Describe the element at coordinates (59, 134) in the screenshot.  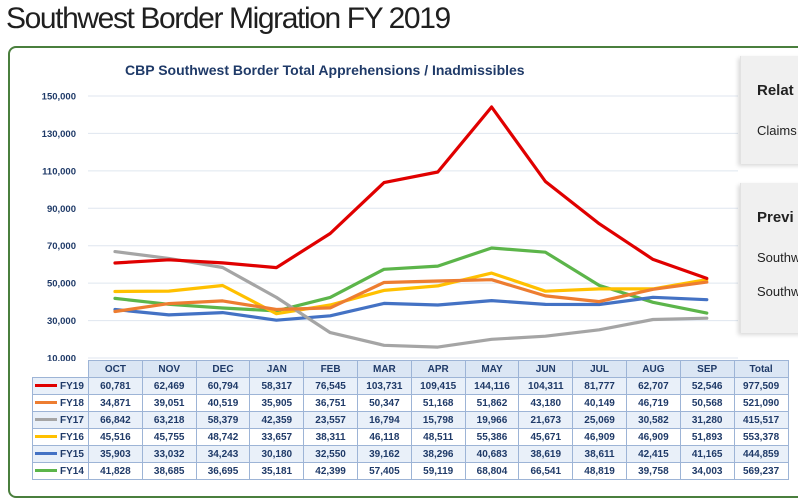
I see `y-tick-label: 130,000` at that location.